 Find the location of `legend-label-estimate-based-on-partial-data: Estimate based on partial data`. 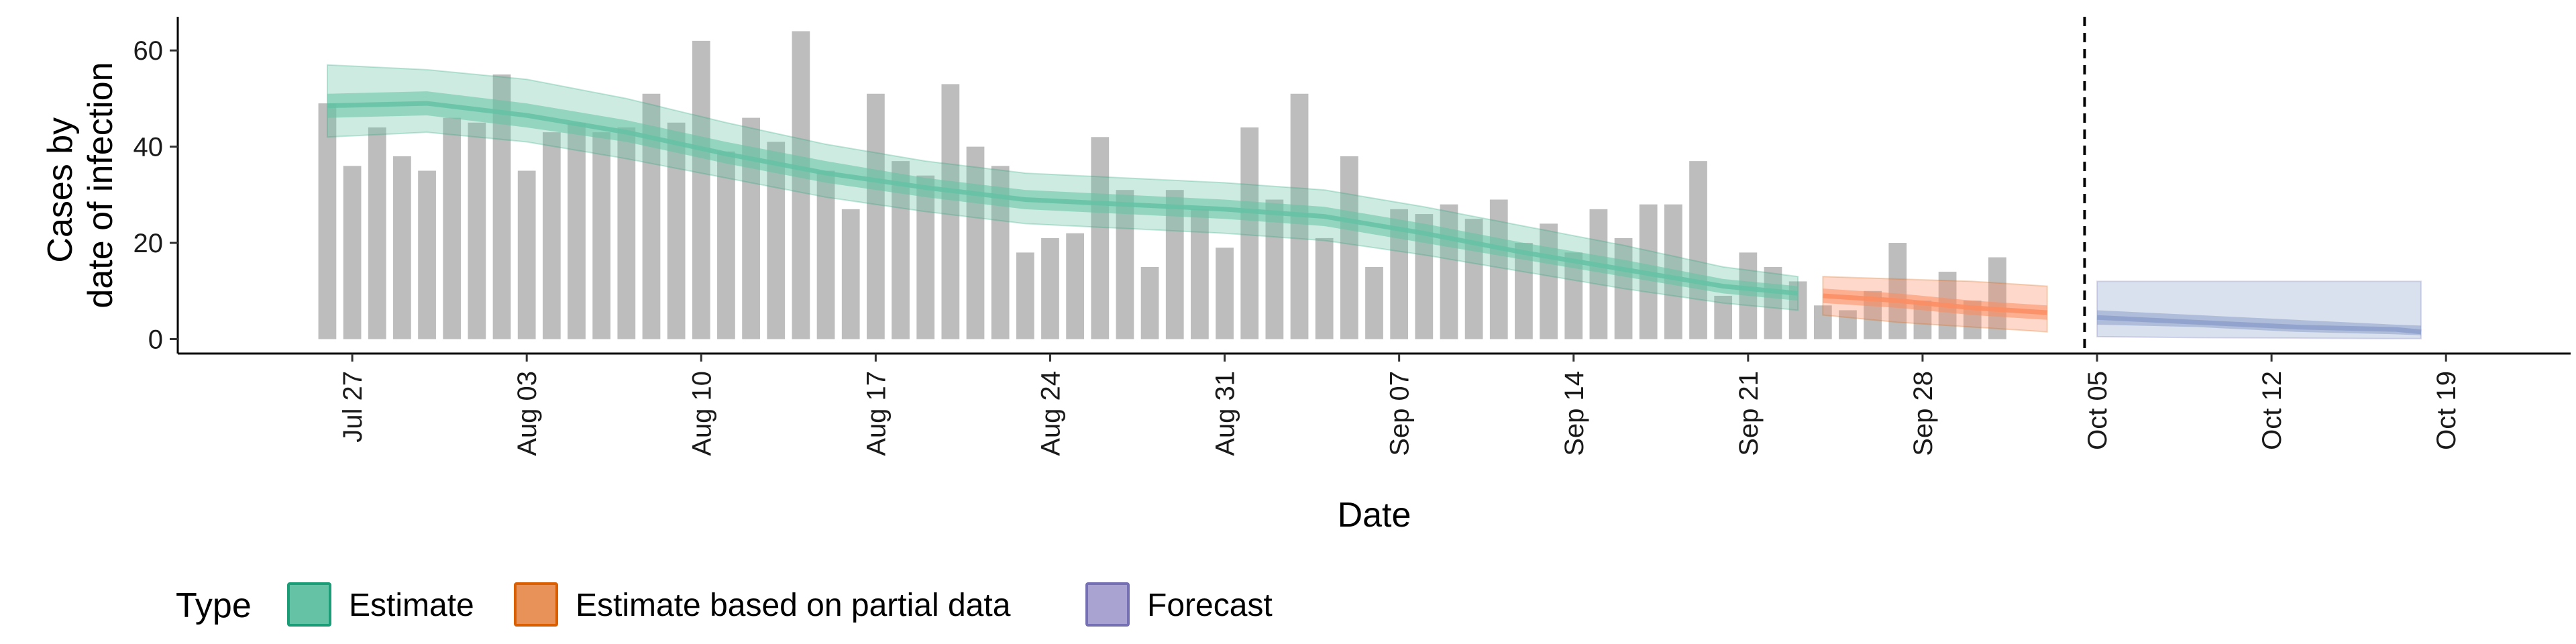

legend-label-estimate-based-on-partial-data: Estimate based on partial data is located at coordinates (793, 605).